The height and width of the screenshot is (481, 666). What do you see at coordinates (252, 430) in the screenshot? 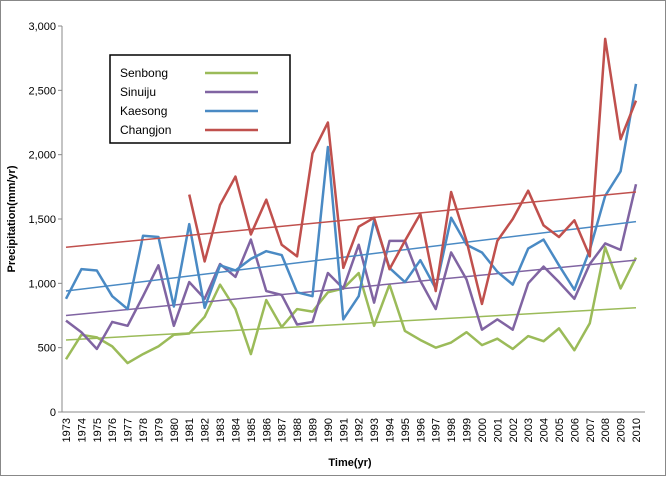
I see `x-tick-label: 1985` at bounding box center [252, 430].